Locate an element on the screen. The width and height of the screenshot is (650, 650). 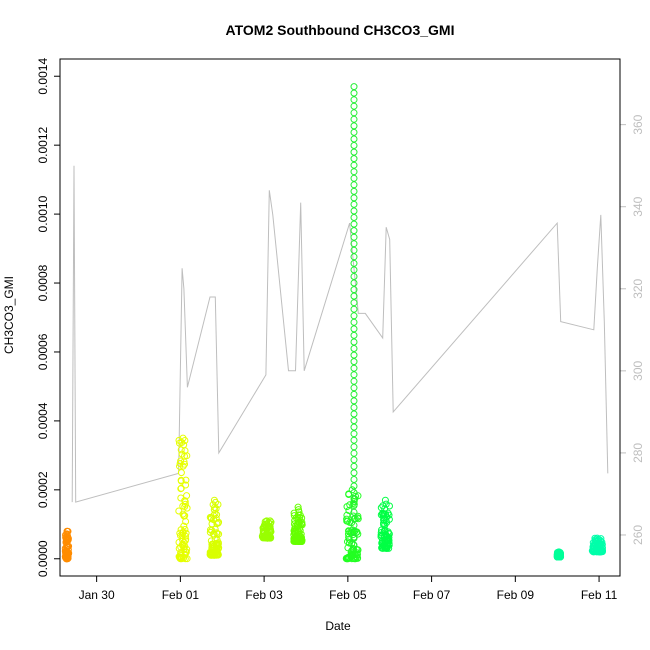
x-tick-label: Feb 05 is located at coordinates (348, 595).